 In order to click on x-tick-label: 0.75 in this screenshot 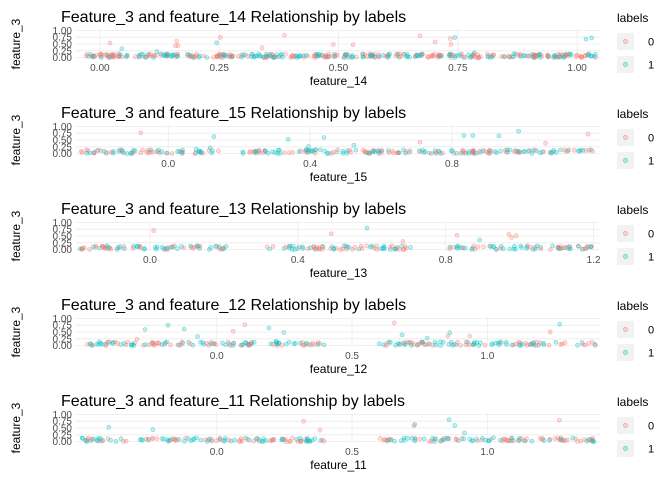, I will do `click(458, 68)`.